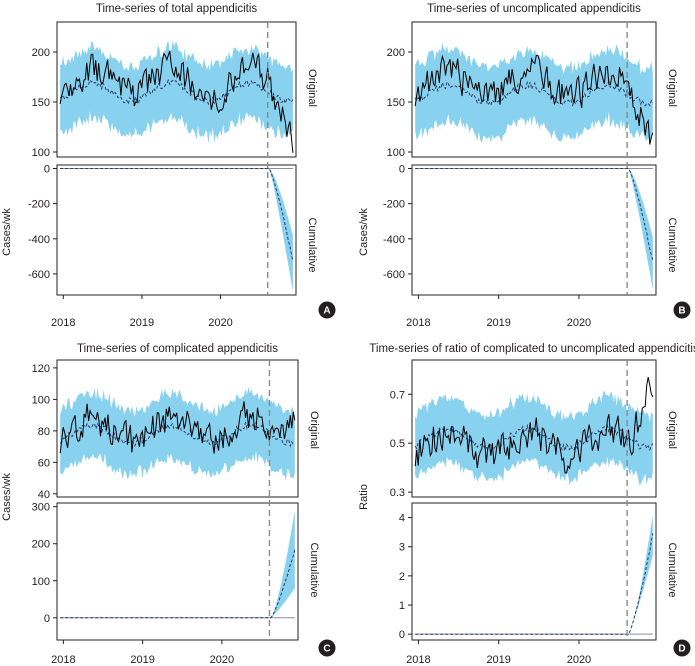  What do you see at coordinates (394, 275) in the screenshot?
I see `chart-B-bottom-ytick-label: -600` at bounding box center [394, 275].